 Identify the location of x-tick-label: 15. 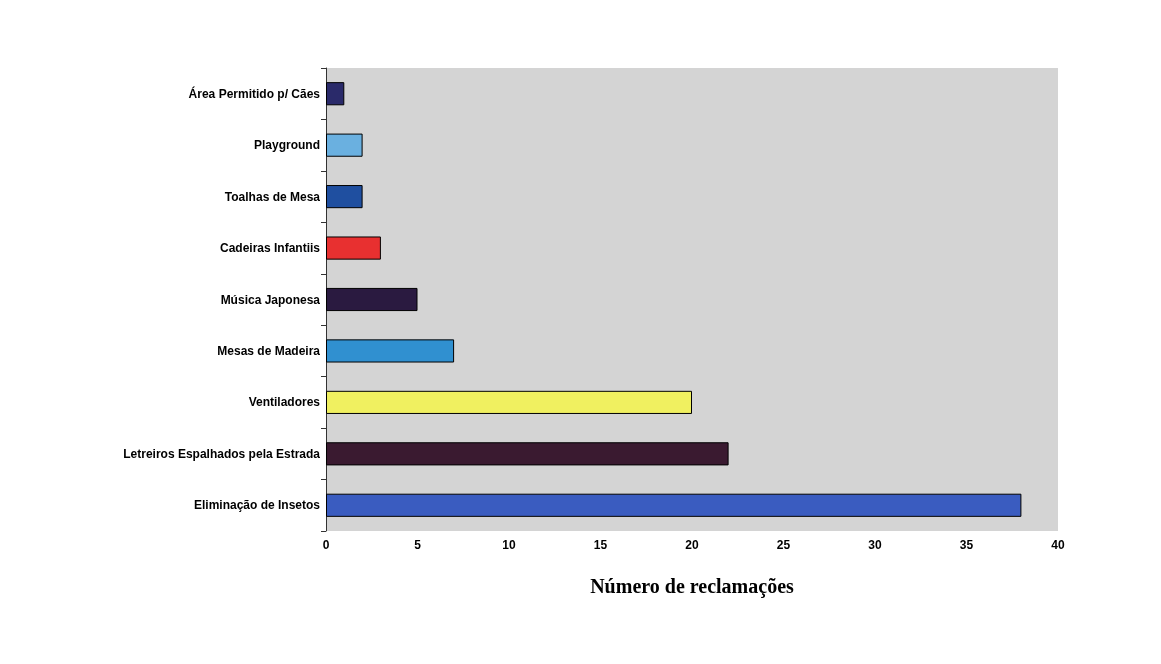
(600, 545).